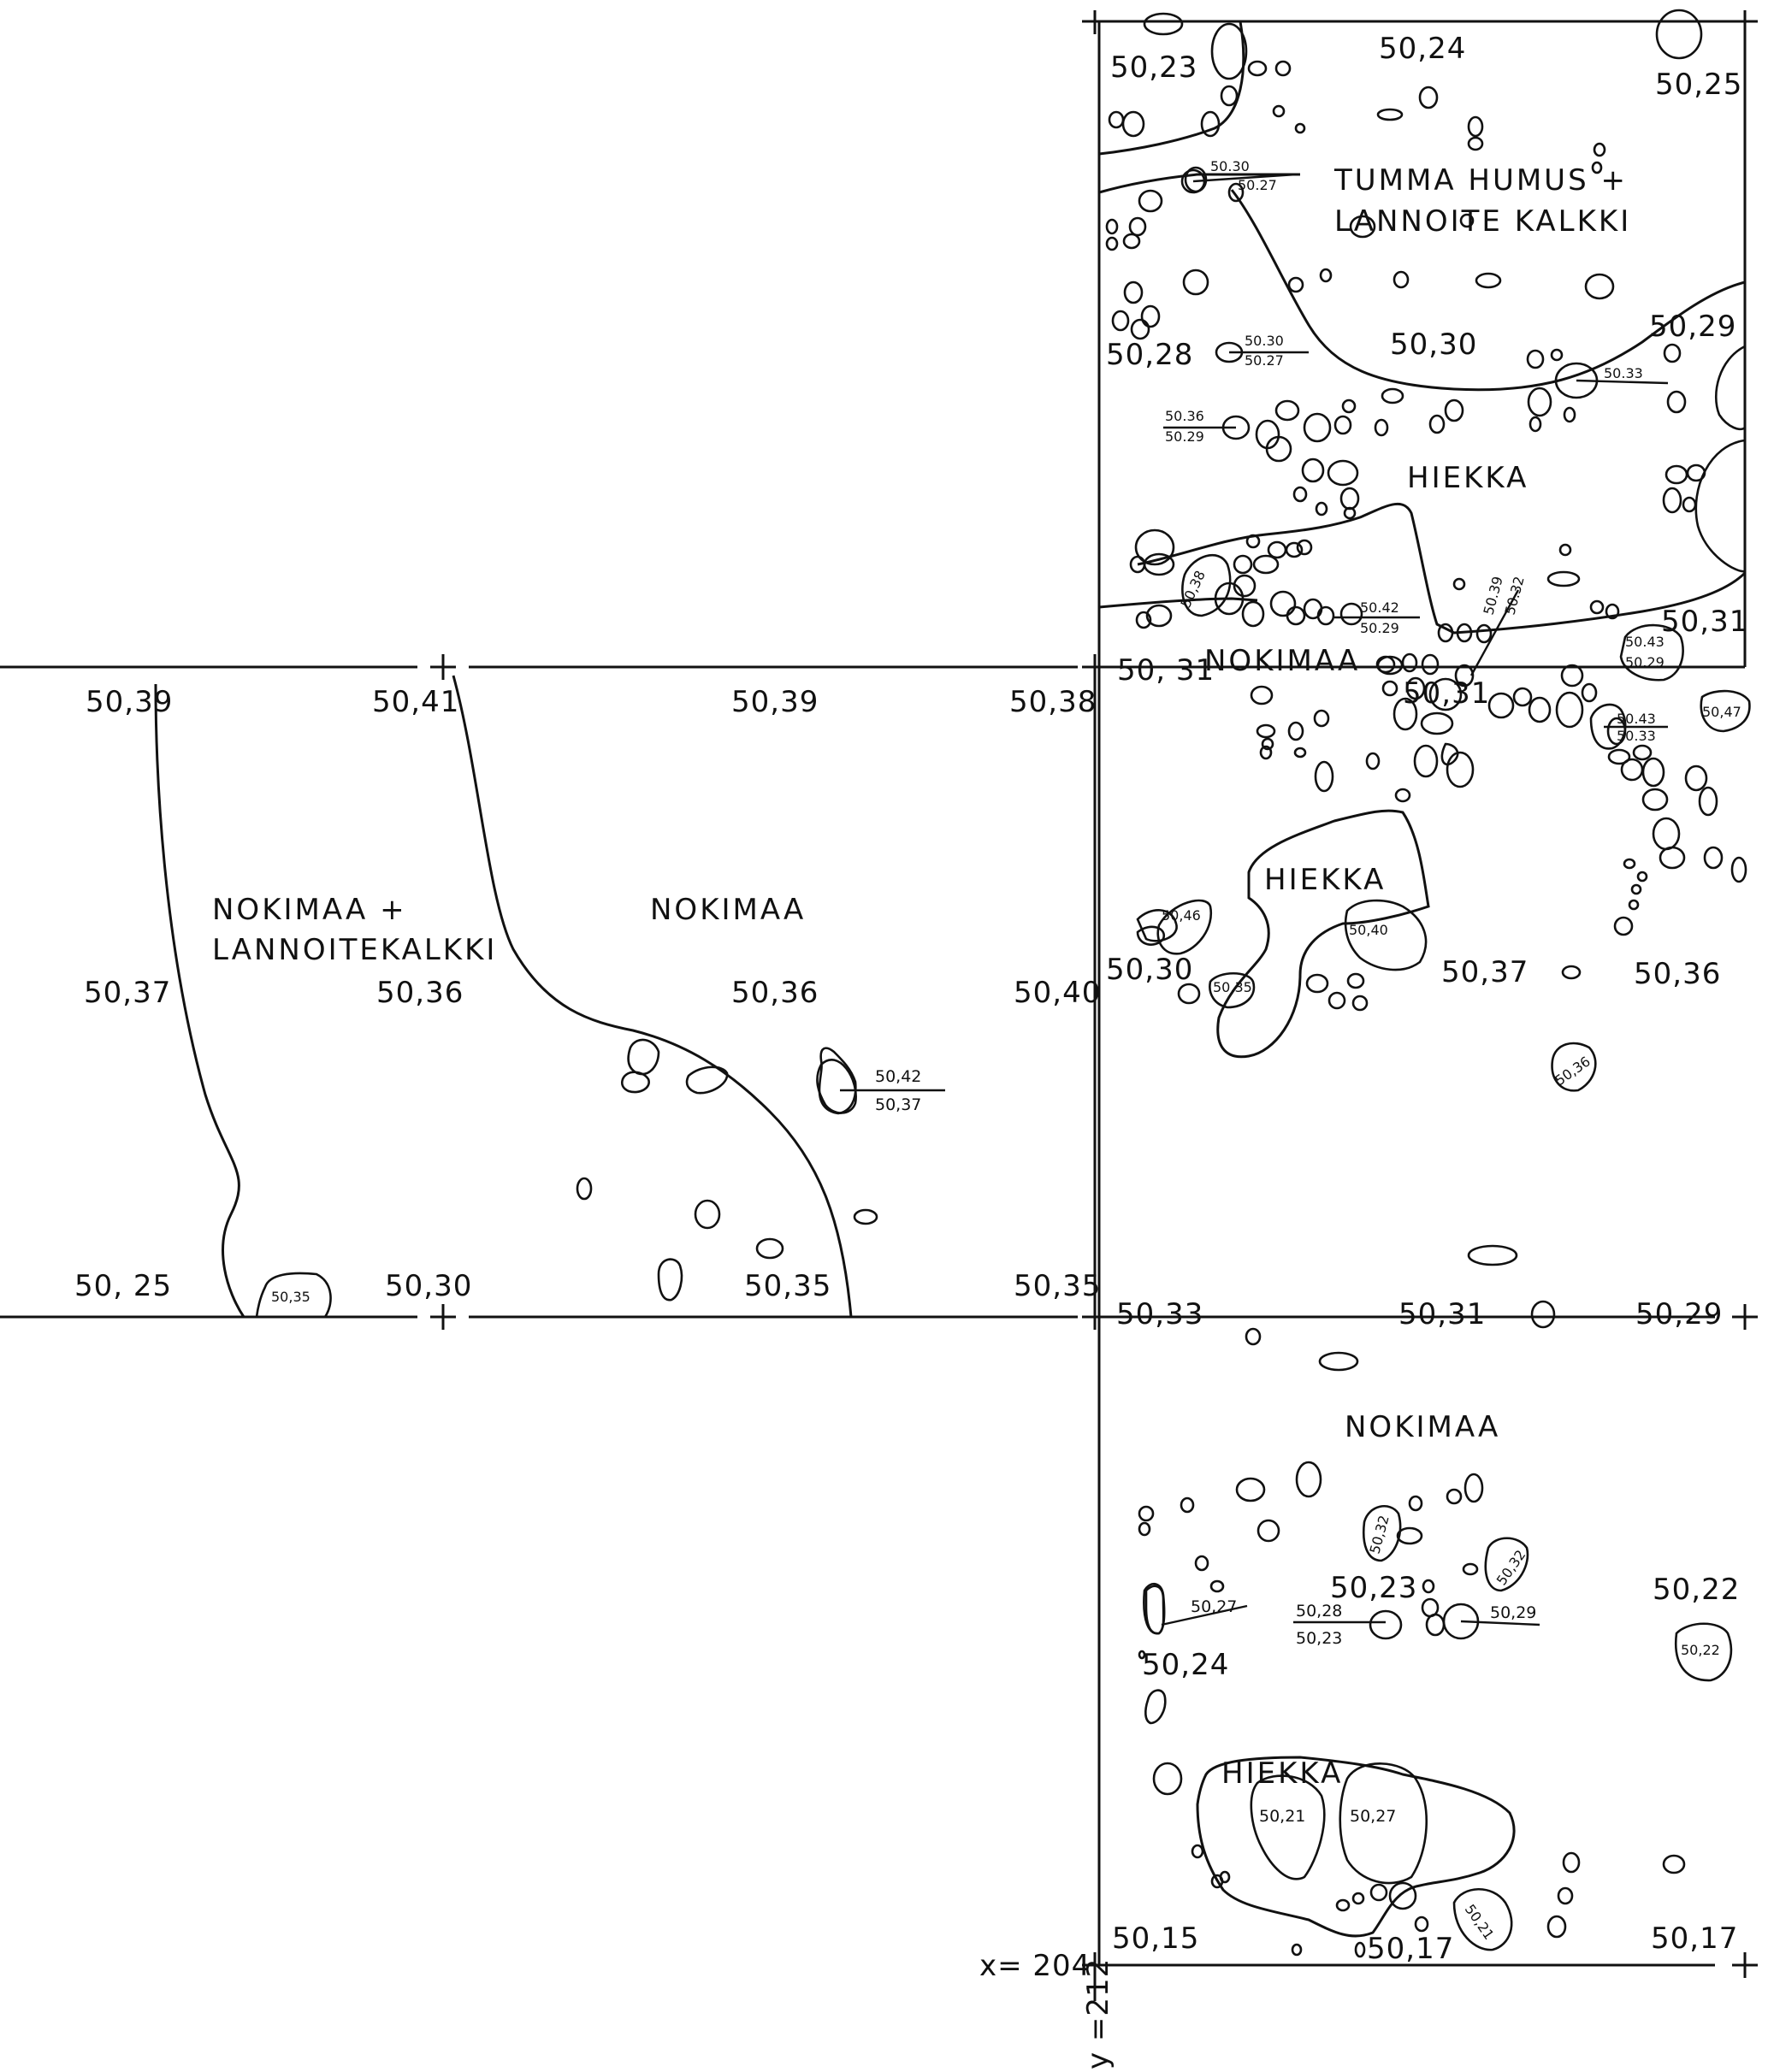 The height and width of the screenshot is (2072, 1768). I want to click on area-label: LANNOITEKALKKI, so click(355, 950).